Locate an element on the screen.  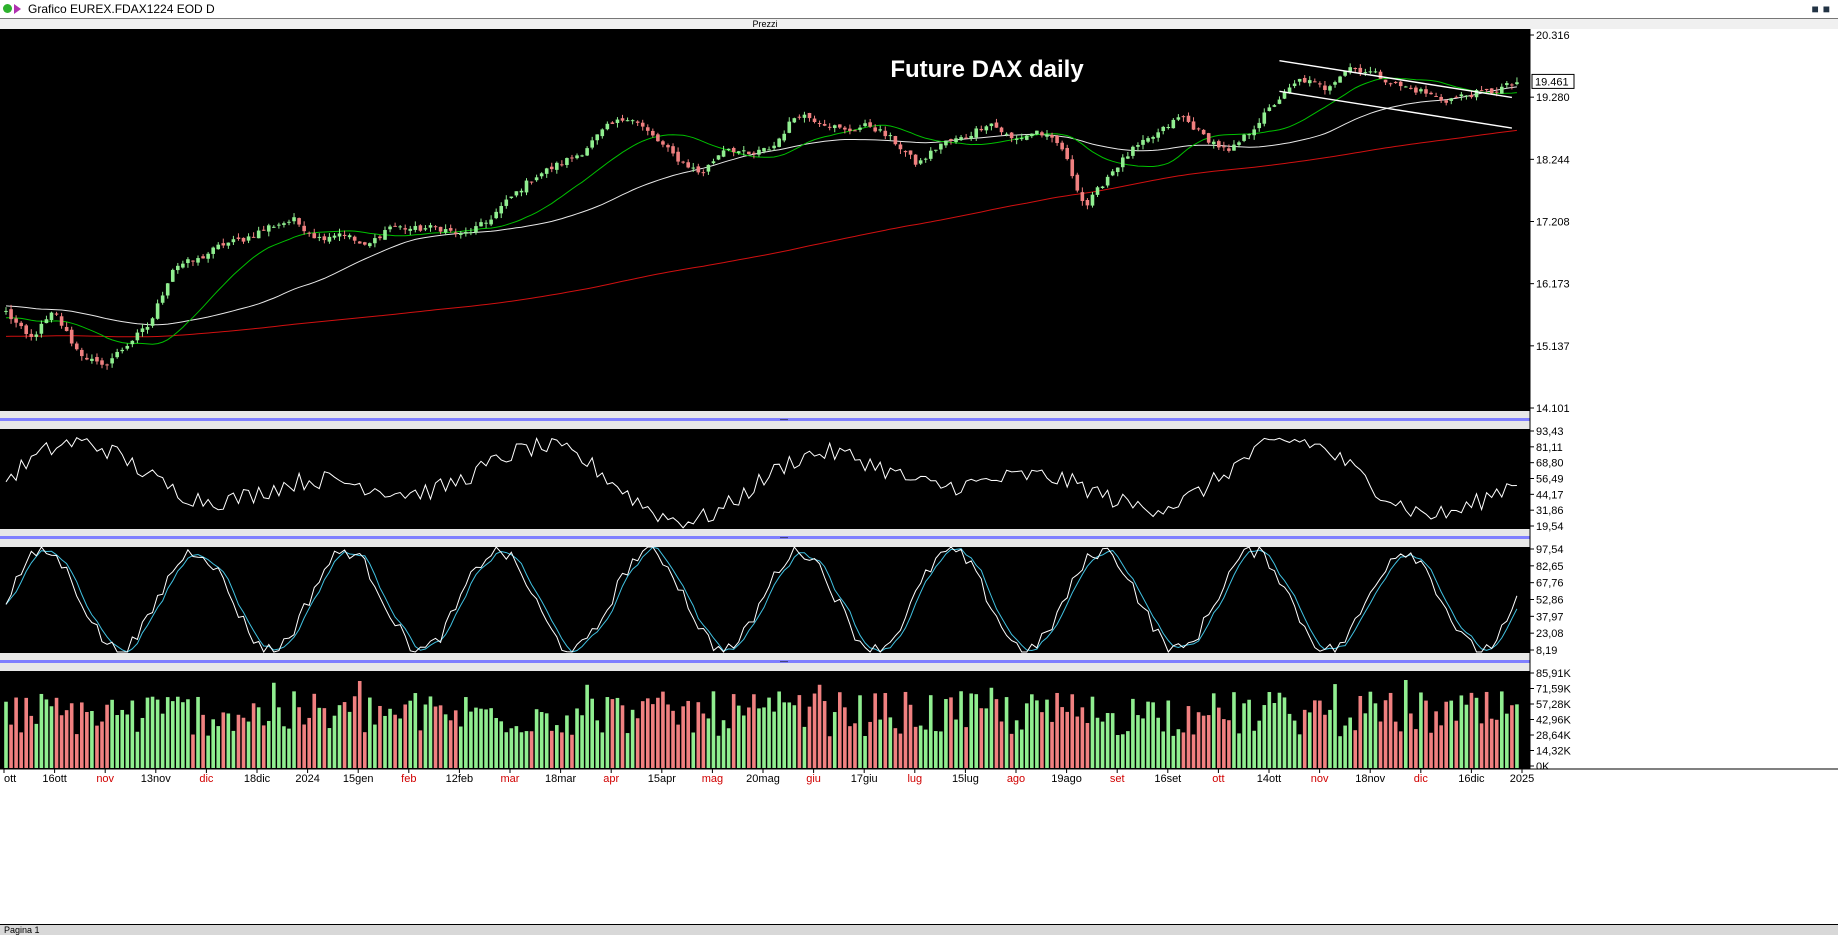
stoch-tick-label: 23,08 is located at coordinates (1550, 634).